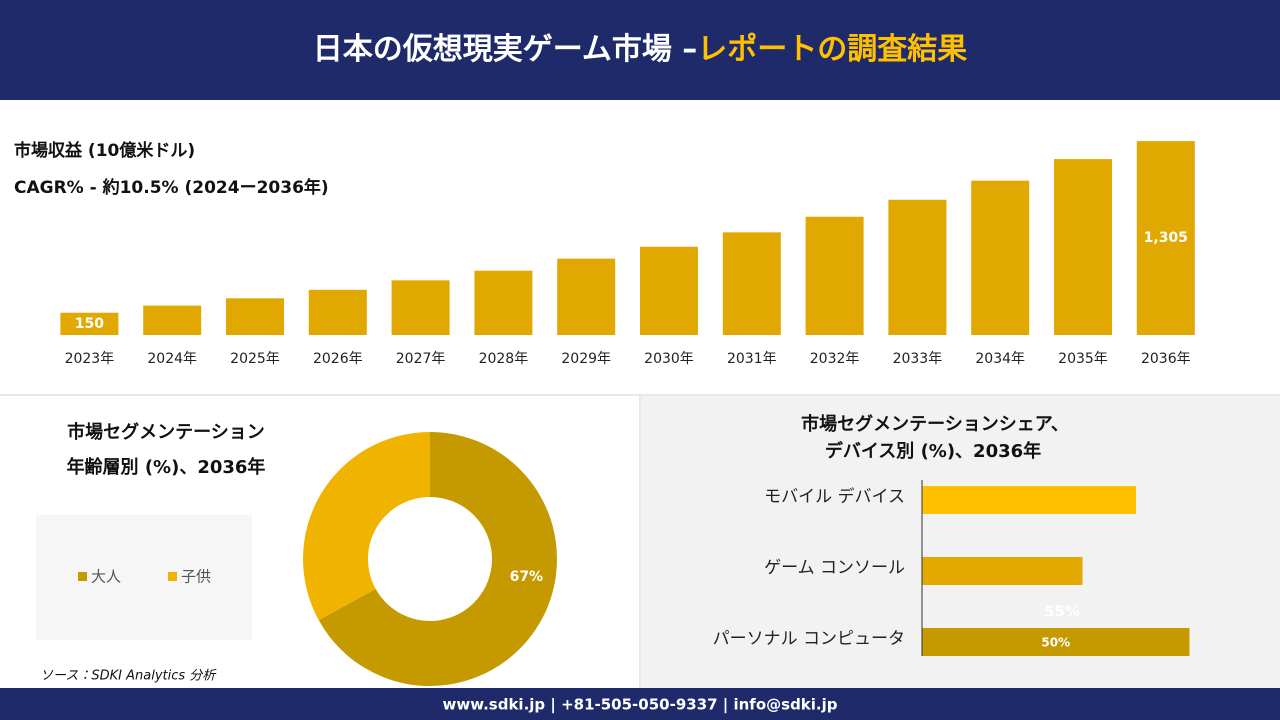 The height and width of the screenshot is (720, 1280). Describe the element at coordinates (1000, 359) in the screenshot. I see `x-tick-label: 2034年` at that location.